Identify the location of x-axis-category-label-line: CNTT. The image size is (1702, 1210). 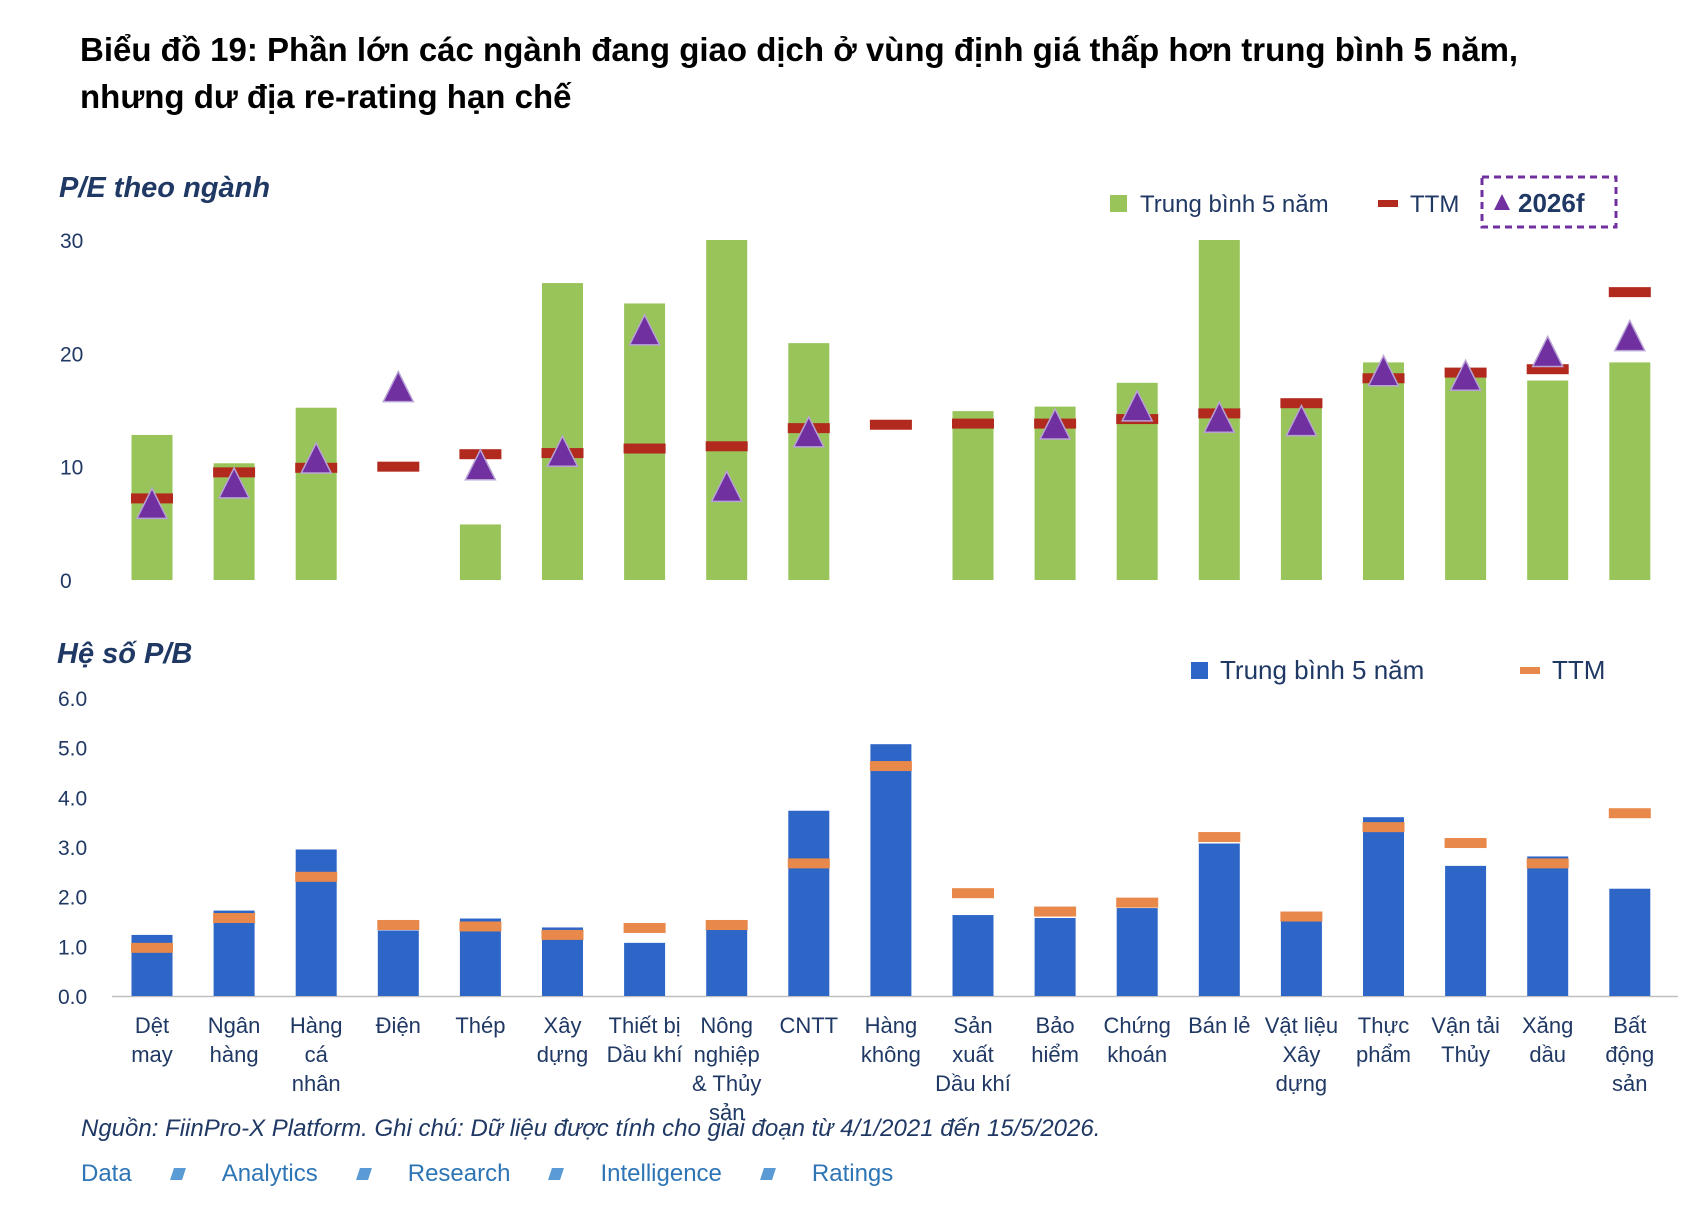
(808, 1025).